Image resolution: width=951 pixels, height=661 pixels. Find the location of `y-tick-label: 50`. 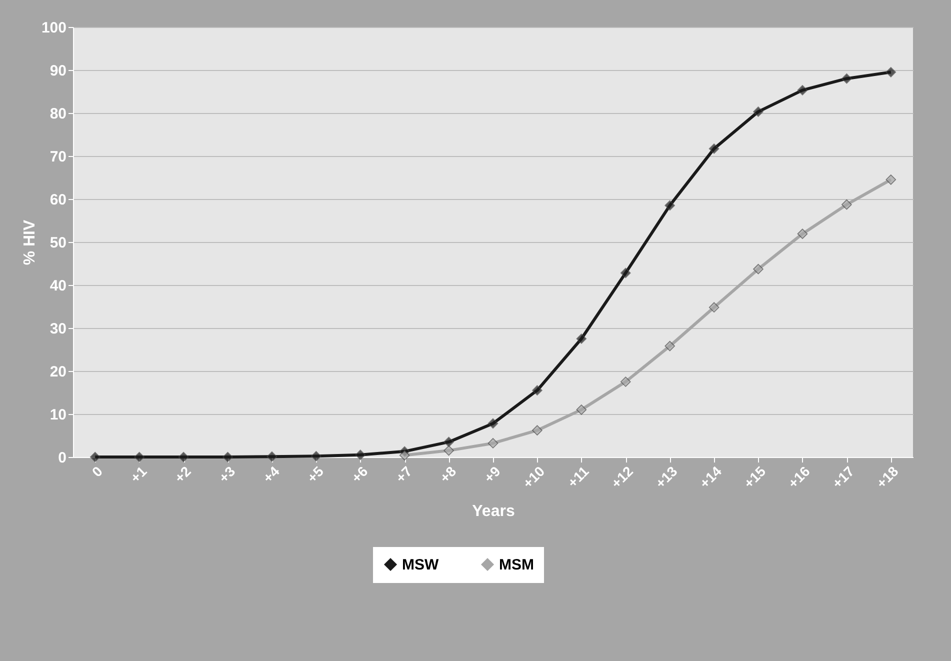

y-tick-label: 50 is located at coordinates (58, 243).